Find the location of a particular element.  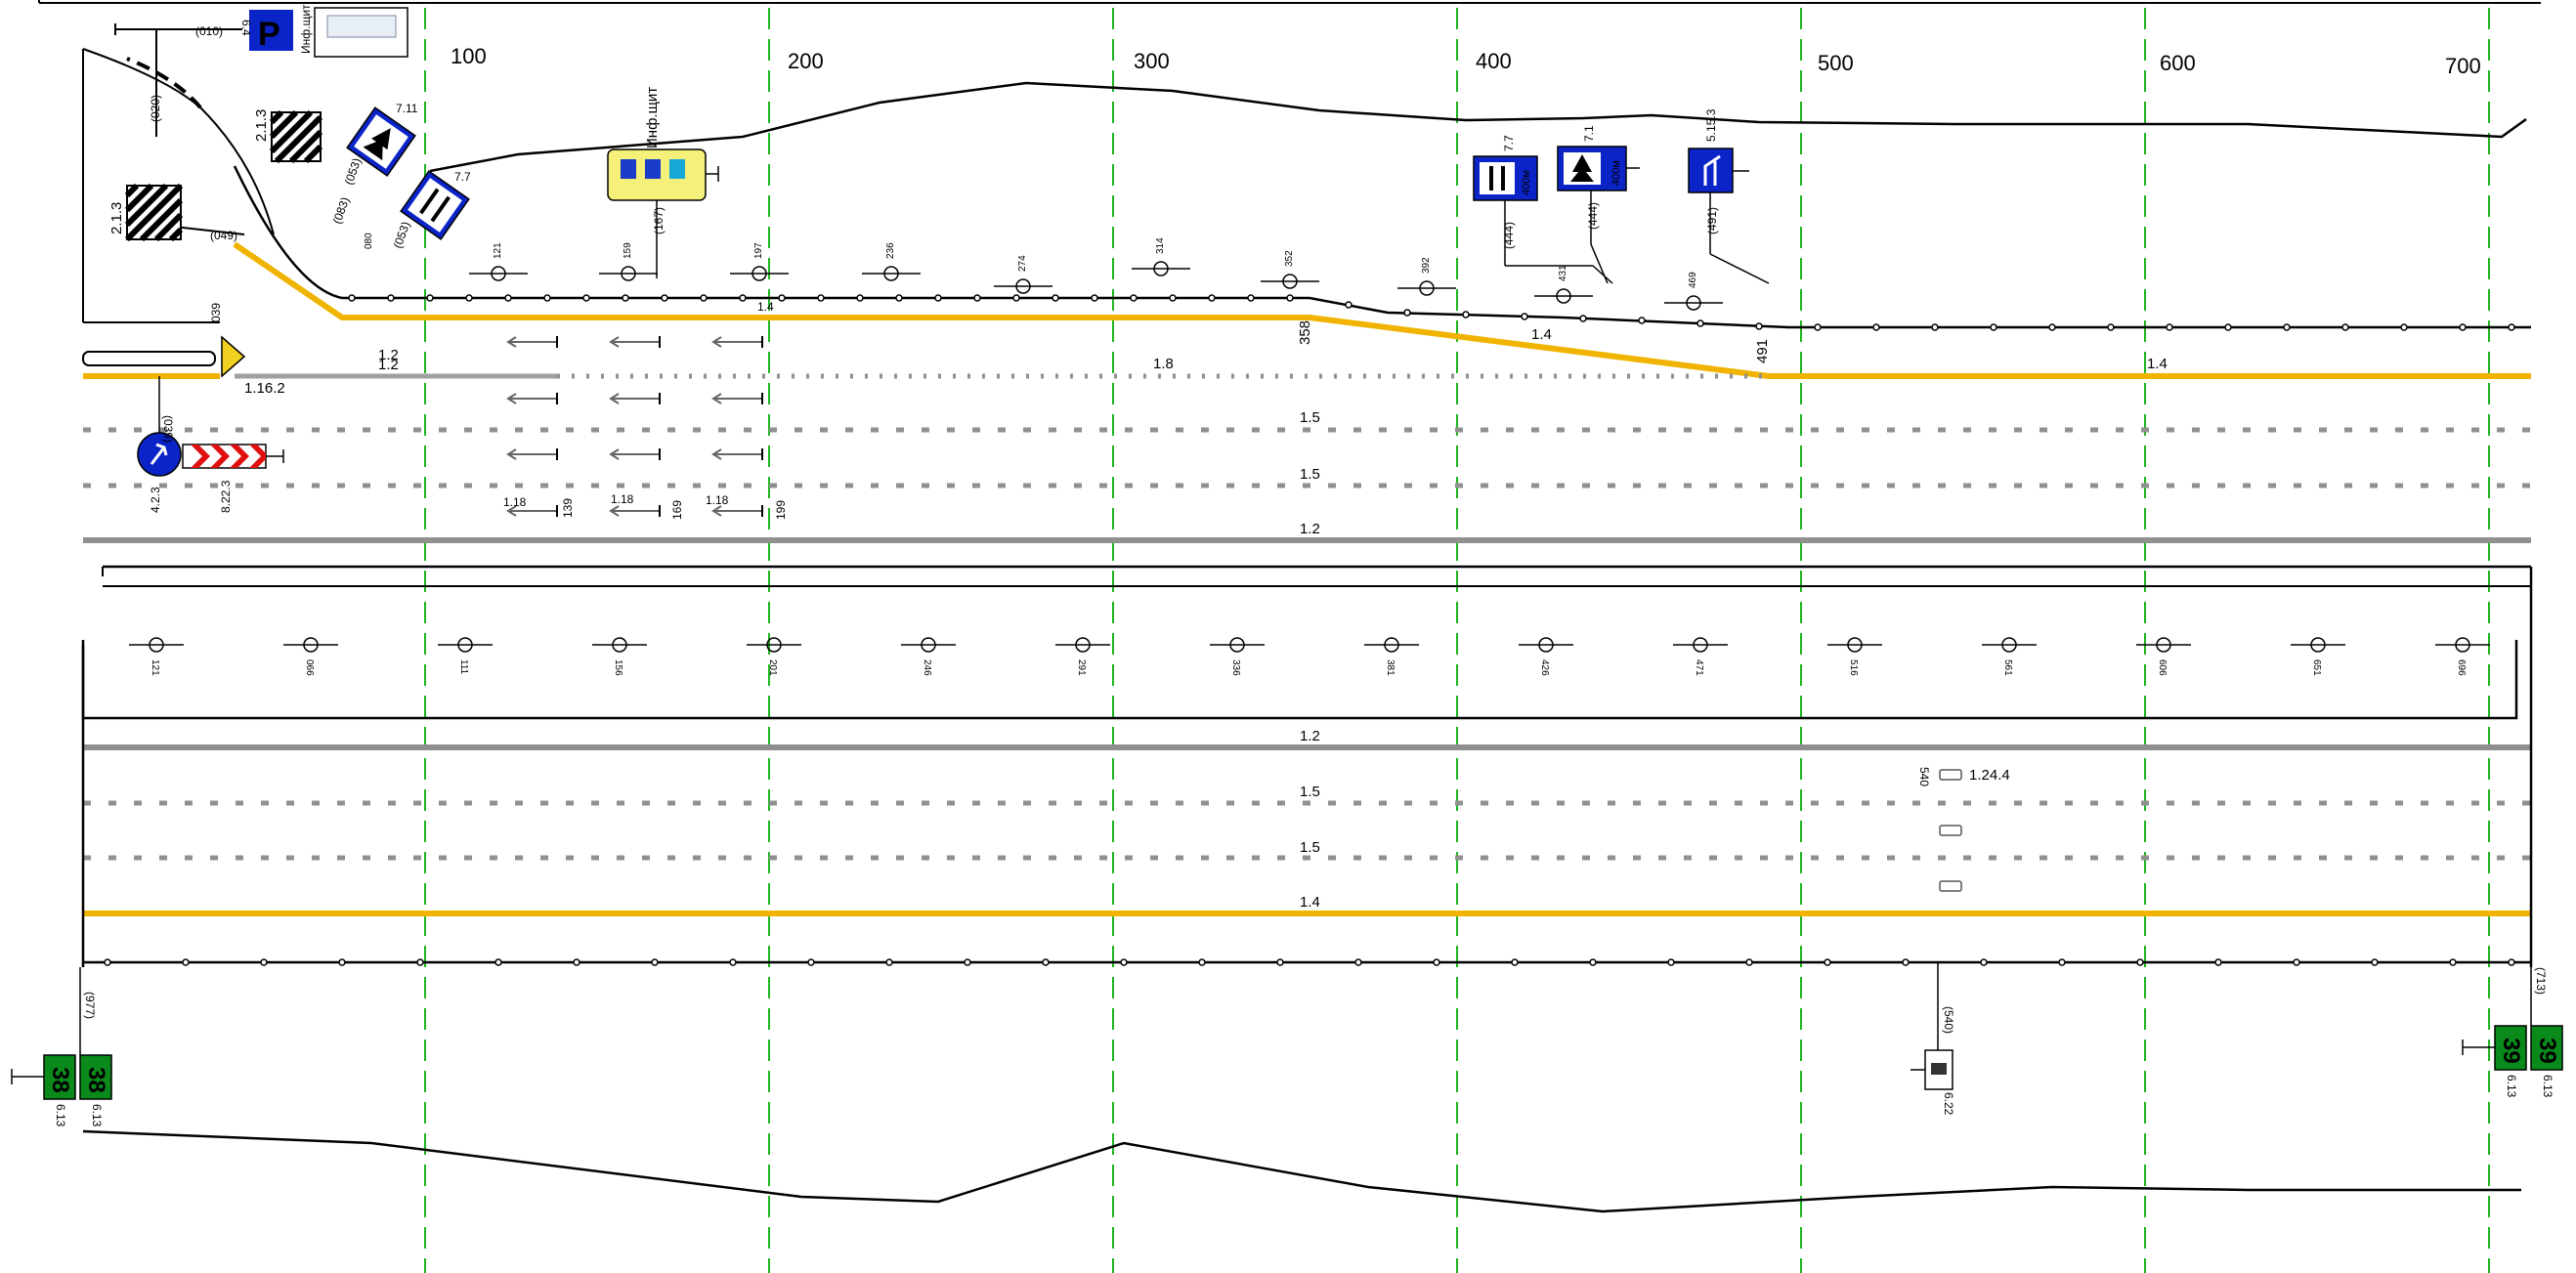

lamp-number: 314 is located at coordinates (1161, 246).